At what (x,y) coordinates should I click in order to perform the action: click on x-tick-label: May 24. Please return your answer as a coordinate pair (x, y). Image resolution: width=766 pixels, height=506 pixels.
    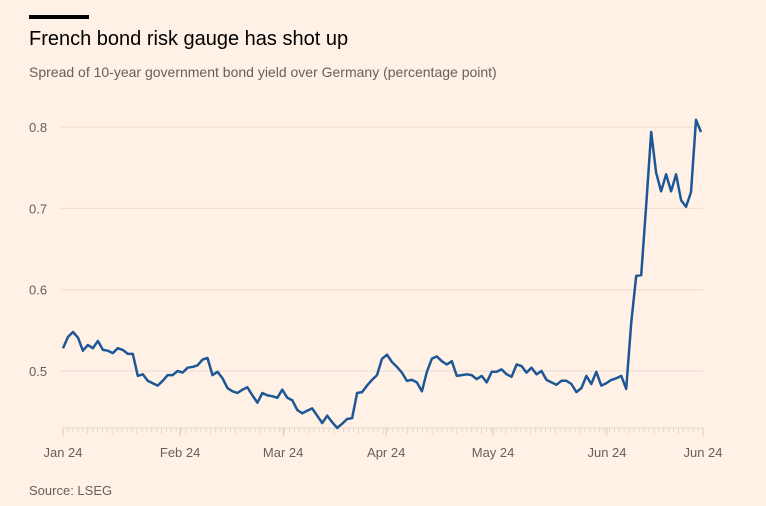
    Looking at the image, I should click on (493, 452).